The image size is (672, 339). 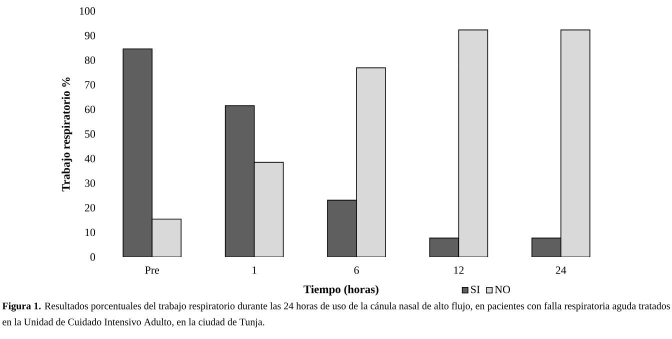 What do you see at coordinates (90, 208) in the screenshot?
I see `y-tick-label: 20` at bounding box center [90, 208].